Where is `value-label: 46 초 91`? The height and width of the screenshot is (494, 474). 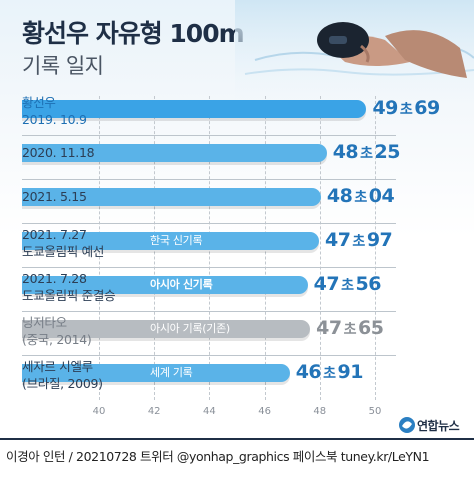
value-label: 46 초 91 is located at coordinates (329, 372).